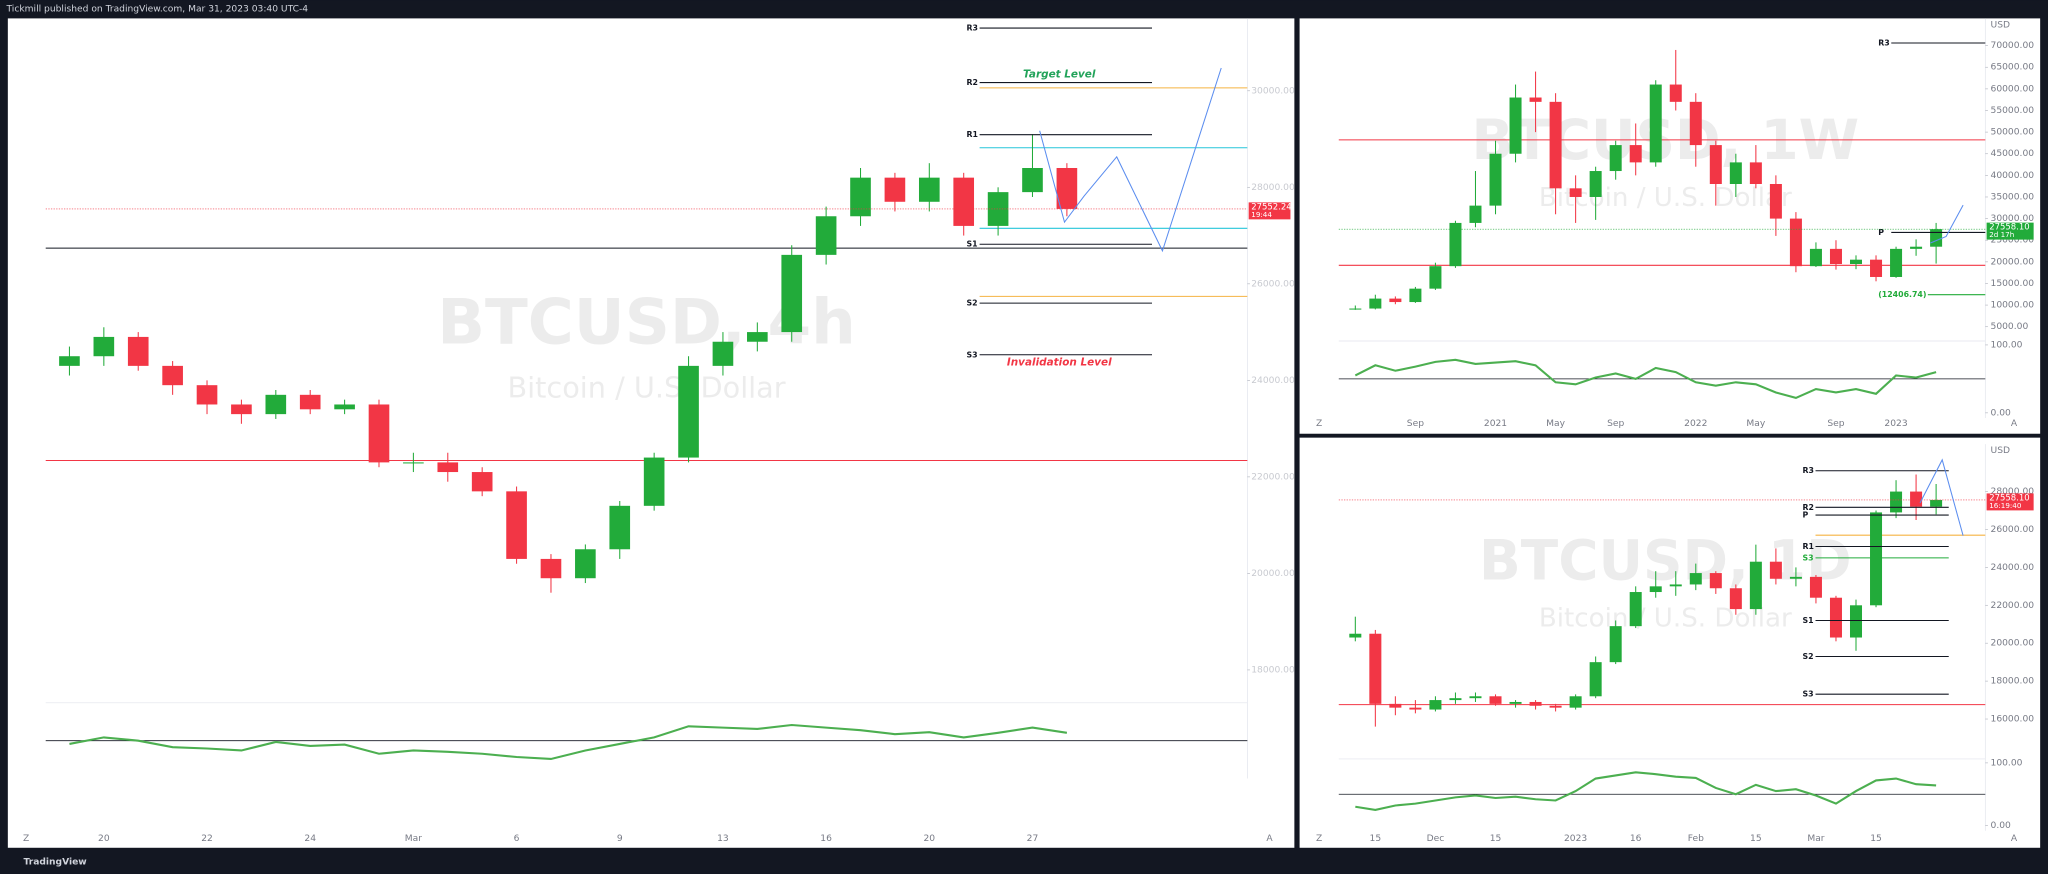 The height and width of the screenshot is (874, 2048). I want to click on y-tick-label: 45000.00, so click(2013, 154).